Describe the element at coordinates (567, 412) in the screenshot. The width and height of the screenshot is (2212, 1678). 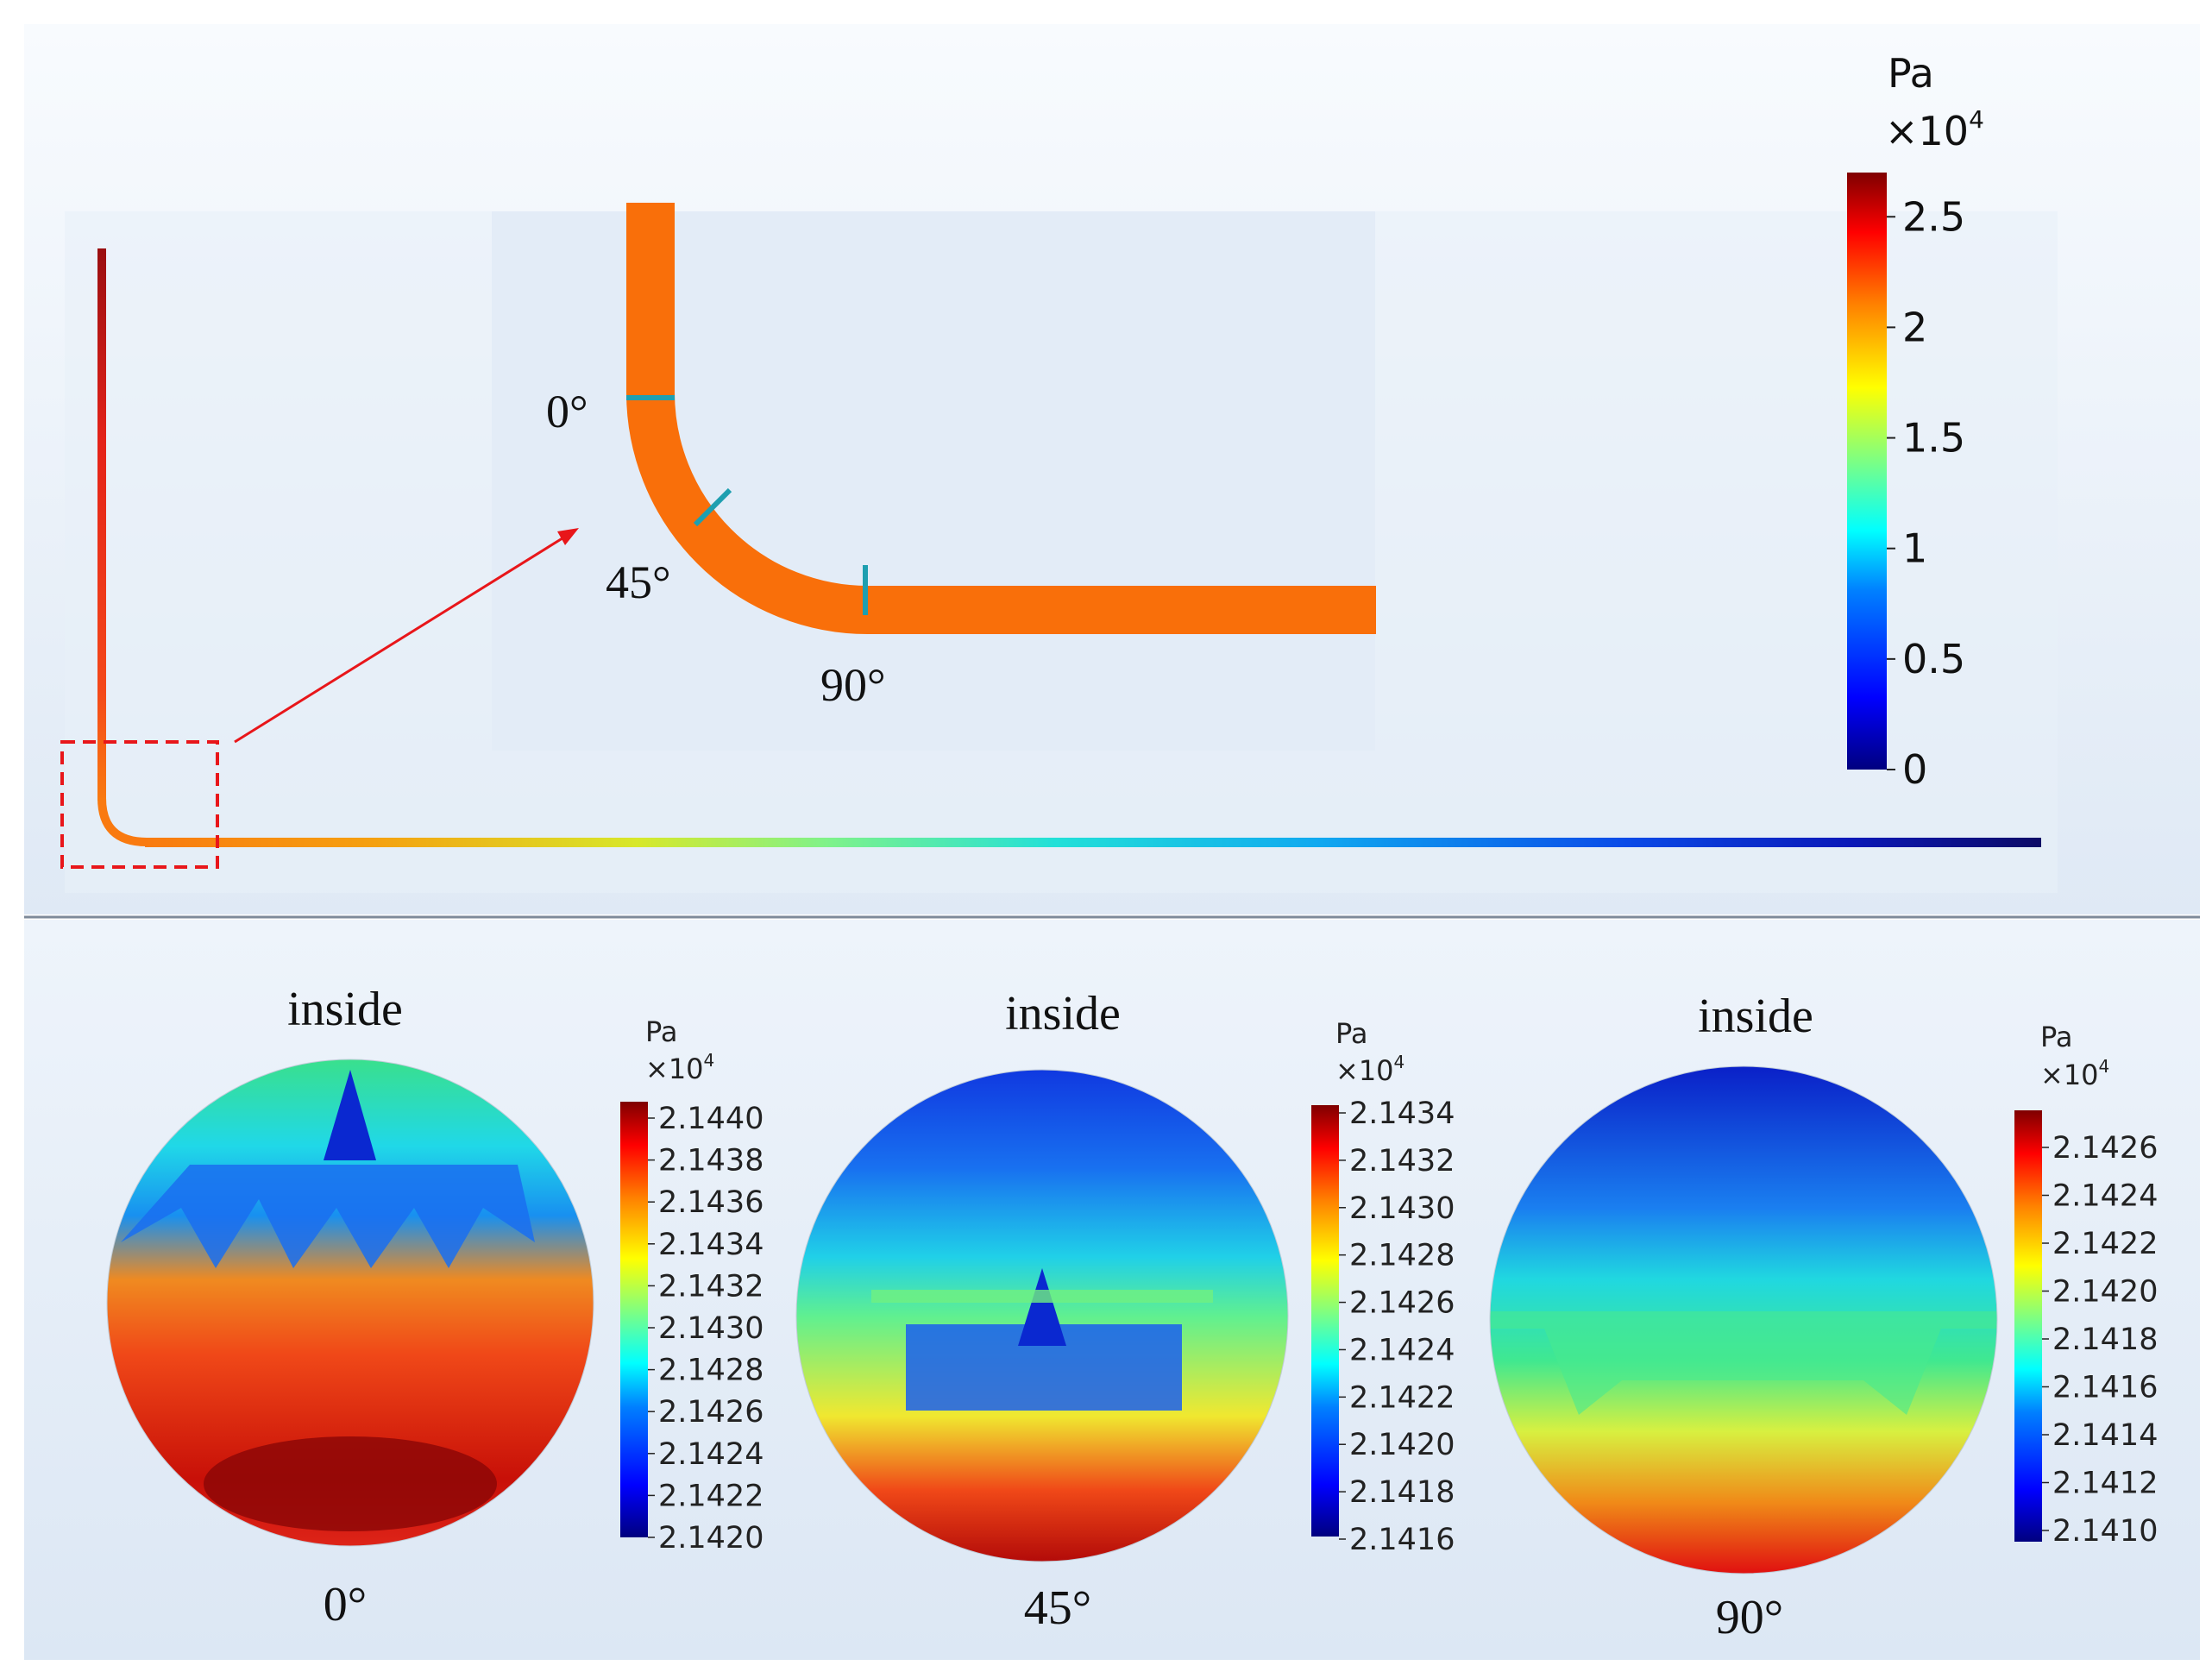
I see `zoom-angle-label-0: 0°` at that location.